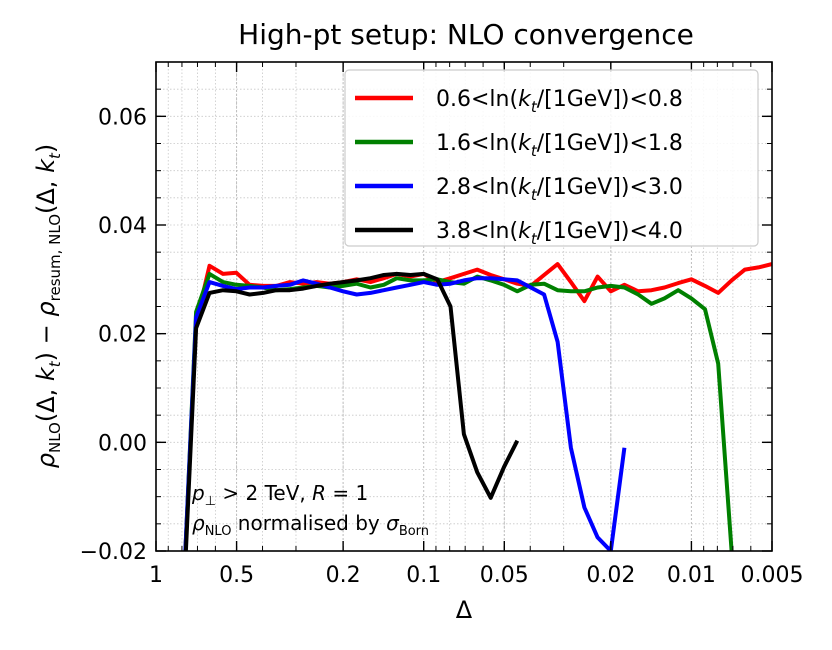  What do you see at coordinates (772, 575) in the screenshot?
I see `x-tick-label: 0.005` at bounding box center [772, 575].